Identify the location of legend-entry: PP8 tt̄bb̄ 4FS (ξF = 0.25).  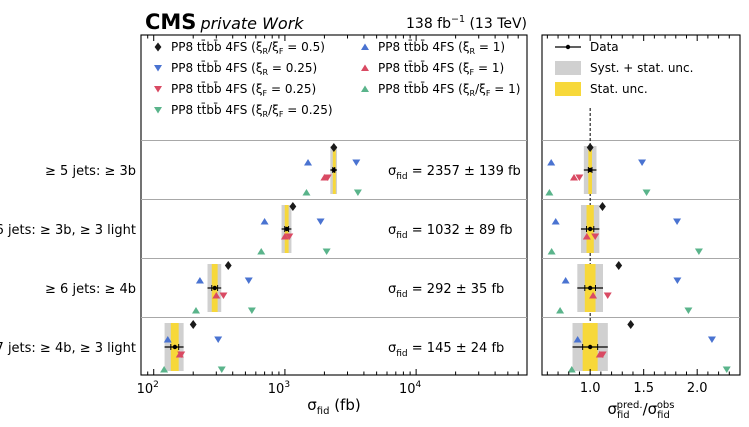
(243, 90).